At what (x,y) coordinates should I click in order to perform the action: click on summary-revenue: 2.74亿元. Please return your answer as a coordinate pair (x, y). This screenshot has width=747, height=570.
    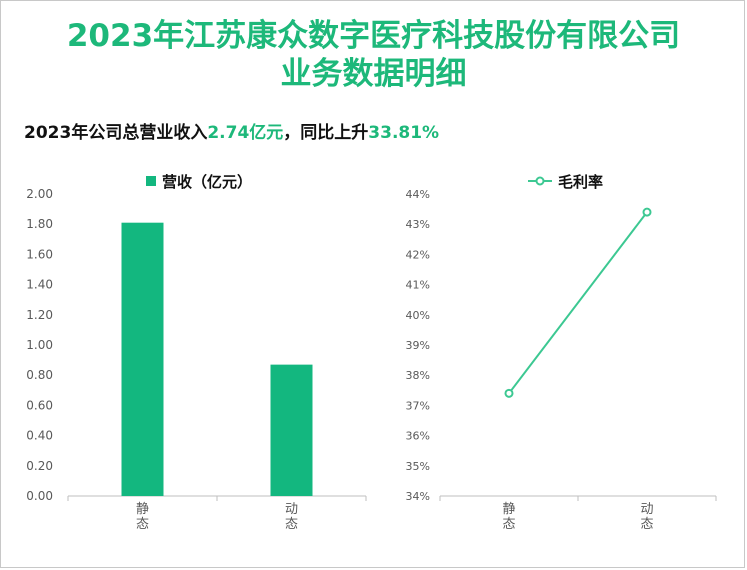
    Looking at the image, I should click on (245, 133).